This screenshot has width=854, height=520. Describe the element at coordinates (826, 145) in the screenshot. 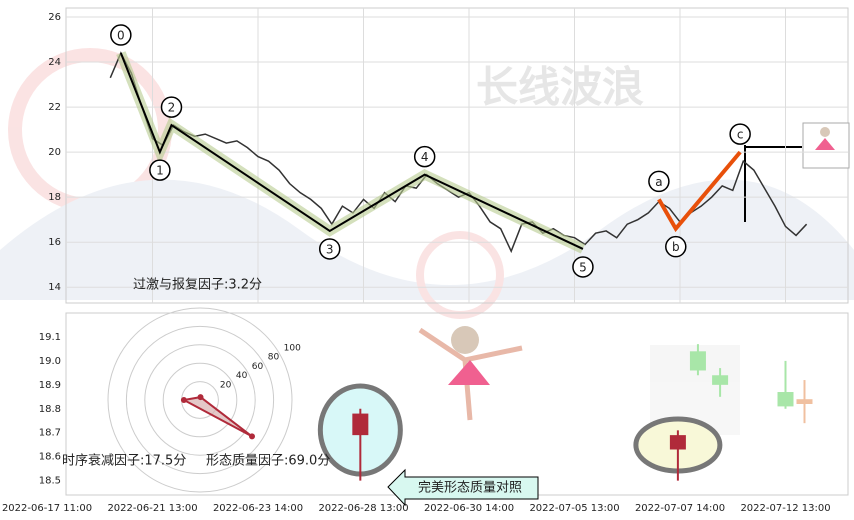

I see `sticker` at that location.